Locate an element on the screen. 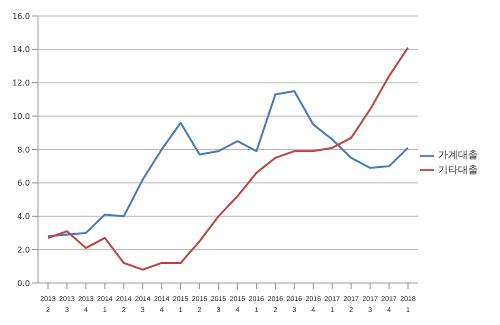 Image resolution: width=500 pixels, height=325 pixels. y-tick-label: 14.0 is located at coordinates (21, 49).